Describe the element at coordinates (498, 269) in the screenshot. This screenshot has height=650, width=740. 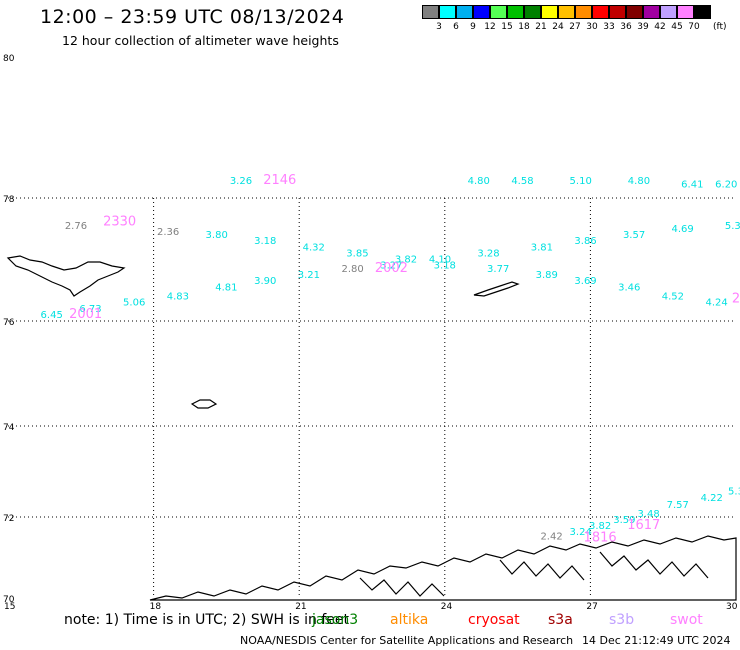
I see `wave-height-value: 3.77` at that location.